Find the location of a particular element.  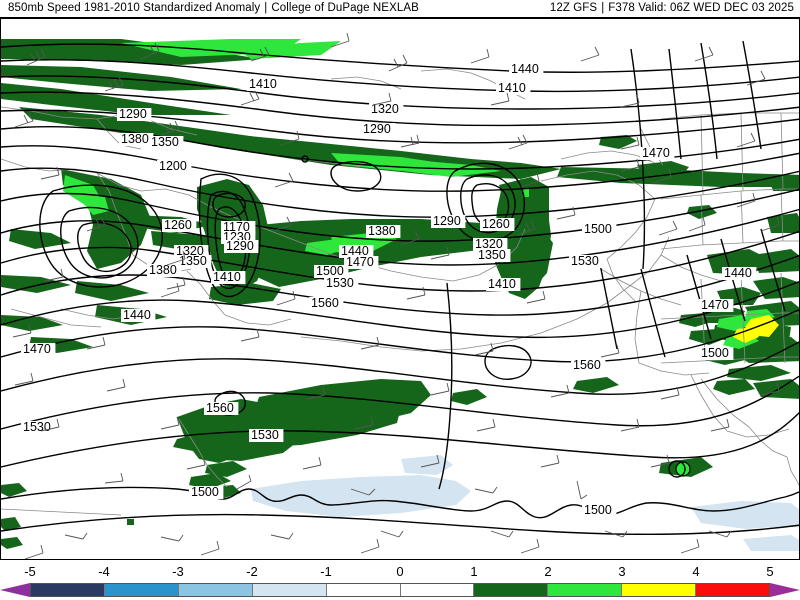

colorbar-section: -5 -4 -3 -2 -1 0 1 2 3 4 5 is located at coordinates (400, 580).